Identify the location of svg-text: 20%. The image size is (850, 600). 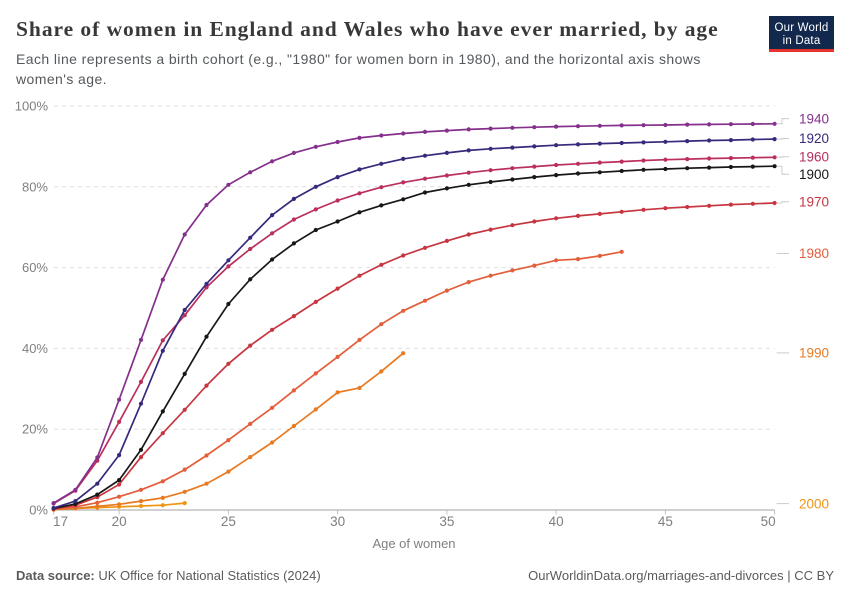
(35, 429).